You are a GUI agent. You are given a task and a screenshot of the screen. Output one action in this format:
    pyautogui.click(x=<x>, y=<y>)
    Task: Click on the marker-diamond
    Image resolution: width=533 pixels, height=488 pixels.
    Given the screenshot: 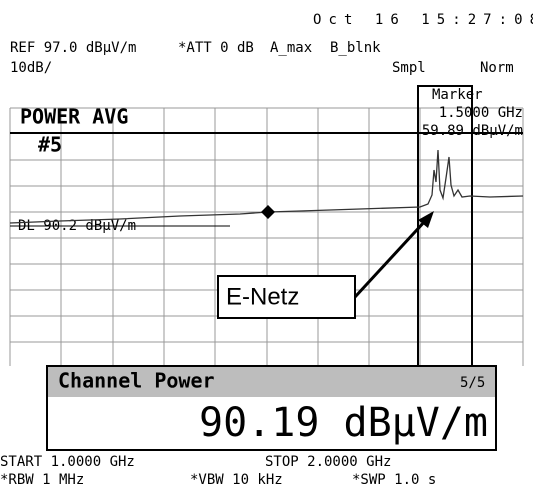 What is the action you would take?
    pyautogui.click(x=268, y=212)
    